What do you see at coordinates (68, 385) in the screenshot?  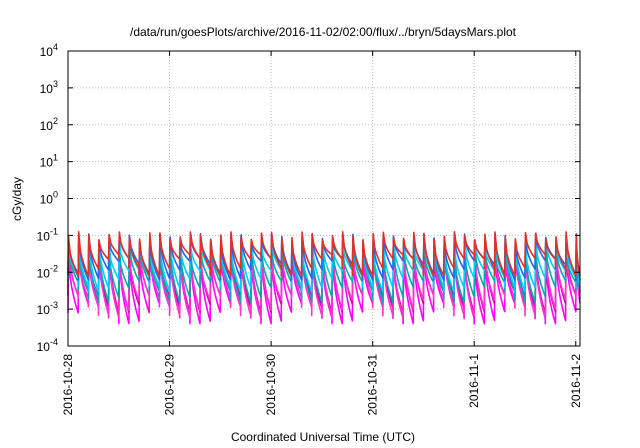 I see `x-tick-label: 2016-10-28` at bounding box center [68, 385].